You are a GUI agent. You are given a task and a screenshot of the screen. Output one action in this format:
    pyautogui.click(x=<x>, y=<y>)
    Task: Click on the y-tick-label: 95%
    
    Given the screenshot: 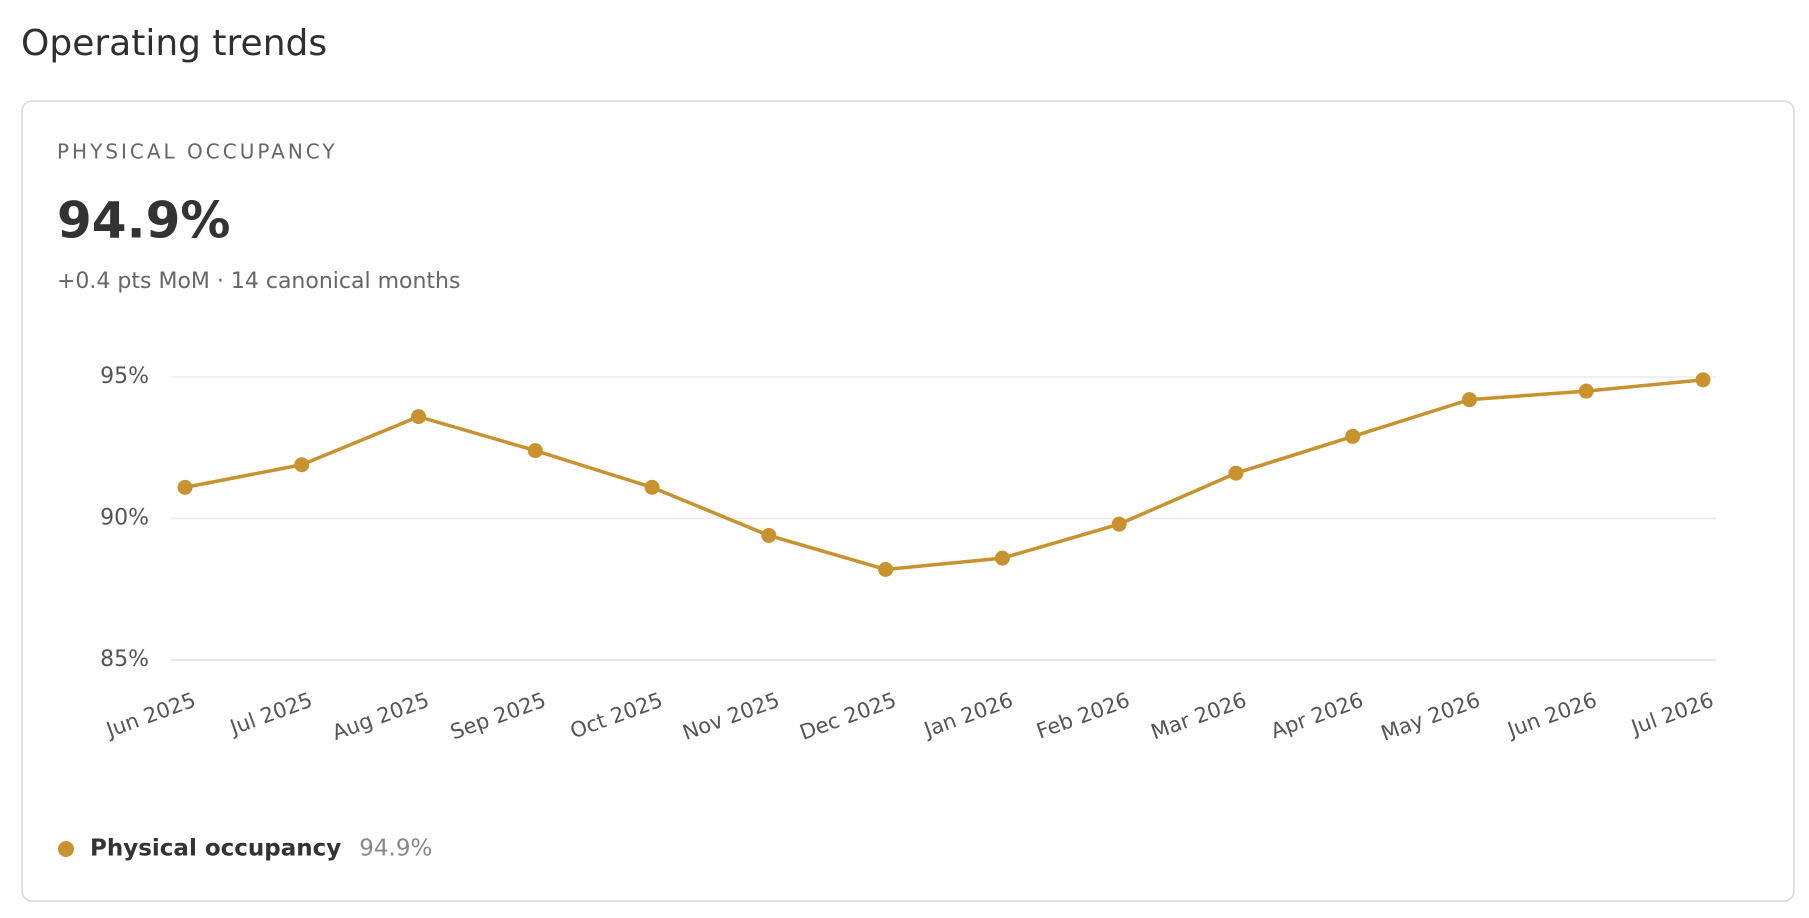 What is the action you would take?
    pyautogui.click(x=124, y=376)
    